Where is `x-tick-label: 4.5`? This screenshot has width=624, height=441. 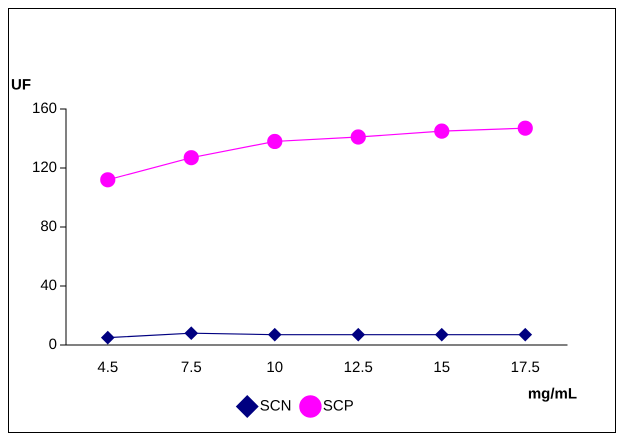 x-tick-label: 4.5 is located at coordinates (107, 367).